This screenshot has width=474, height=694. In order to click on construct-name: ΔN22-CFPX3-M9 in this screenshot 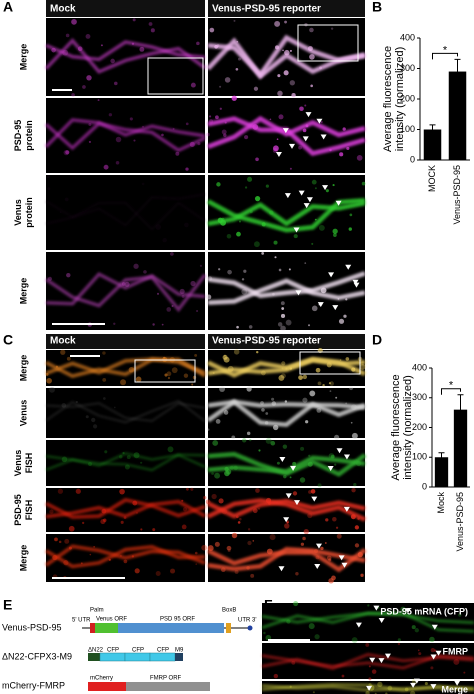, I will do `click(37, 656)`.